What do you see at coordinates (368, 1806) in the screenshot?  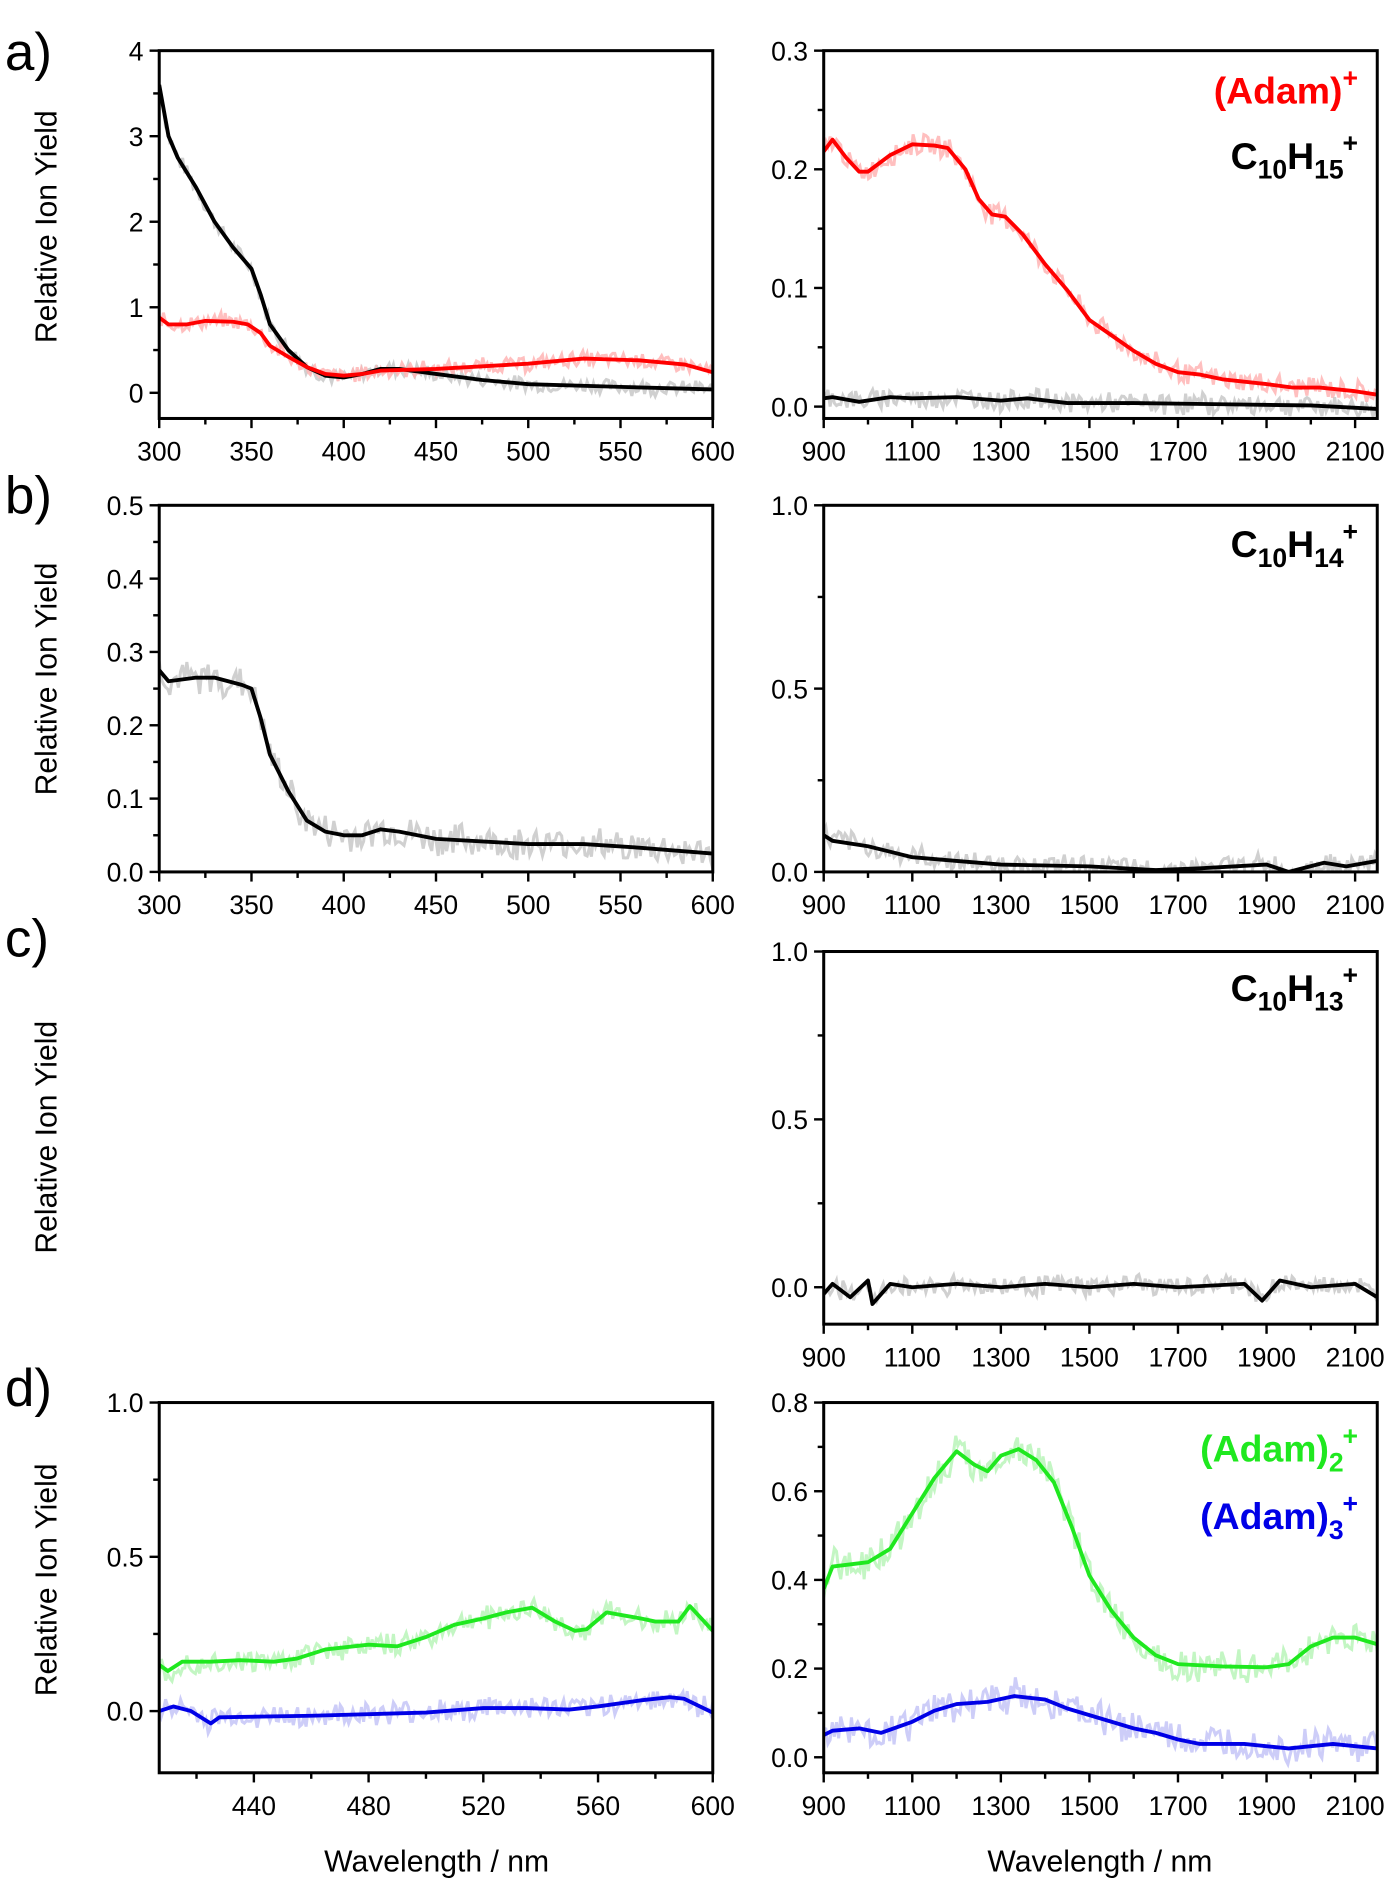 I see `x-tick-label: 480` at bounding box center [368, 1806].